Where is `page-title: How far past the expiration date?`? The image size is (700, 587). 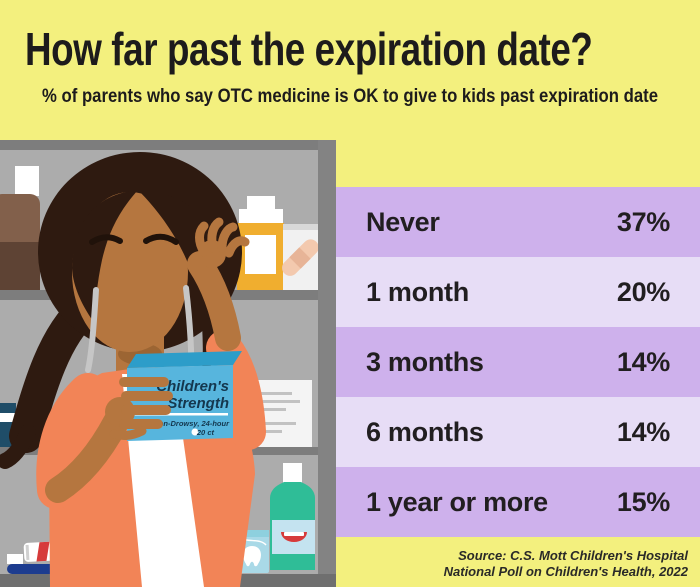 page-title: How far past the expiration date? is located at coordinates (309, 49).